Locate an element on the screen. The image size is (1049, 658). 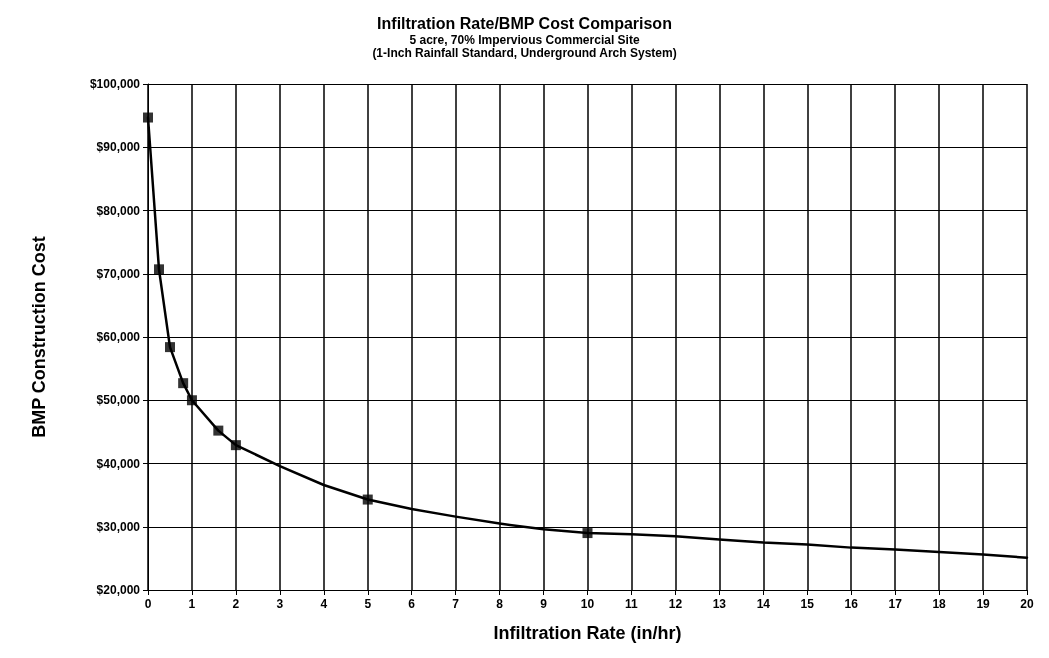
x-tick-label: 6 is located at coordinates (412, 604).